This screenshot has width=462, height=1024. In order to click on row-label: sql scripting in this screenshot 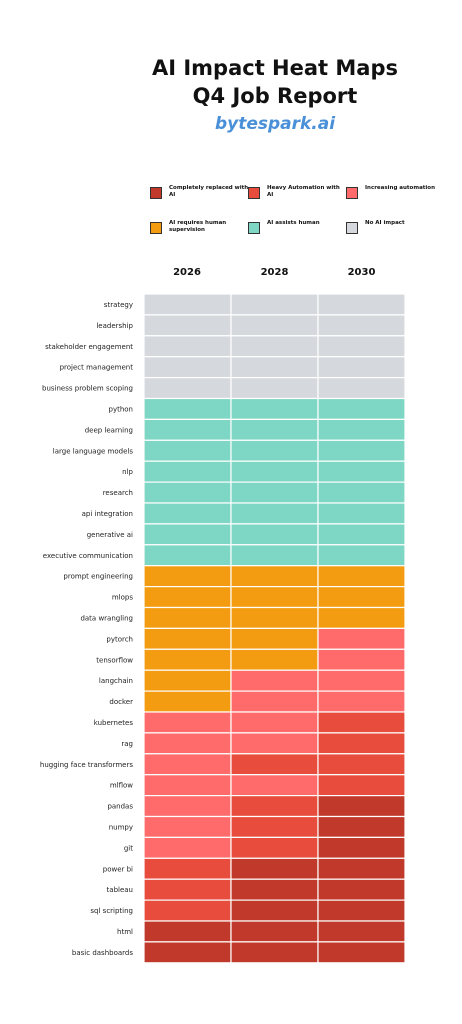, I will do `click(111, 911)`.